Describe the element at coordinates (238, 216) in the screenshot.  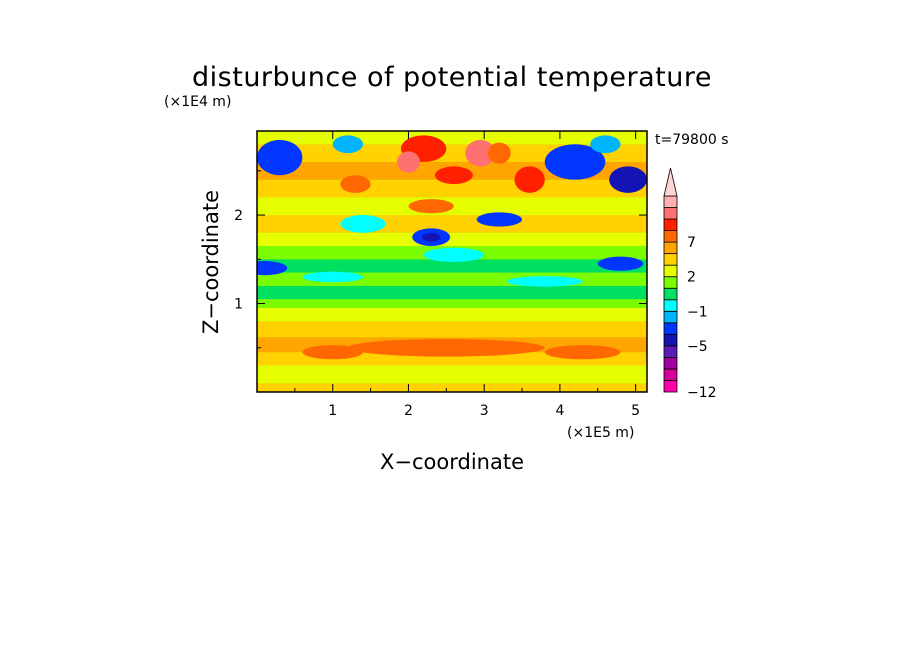
I see `y-tick-label: 2` at that location.